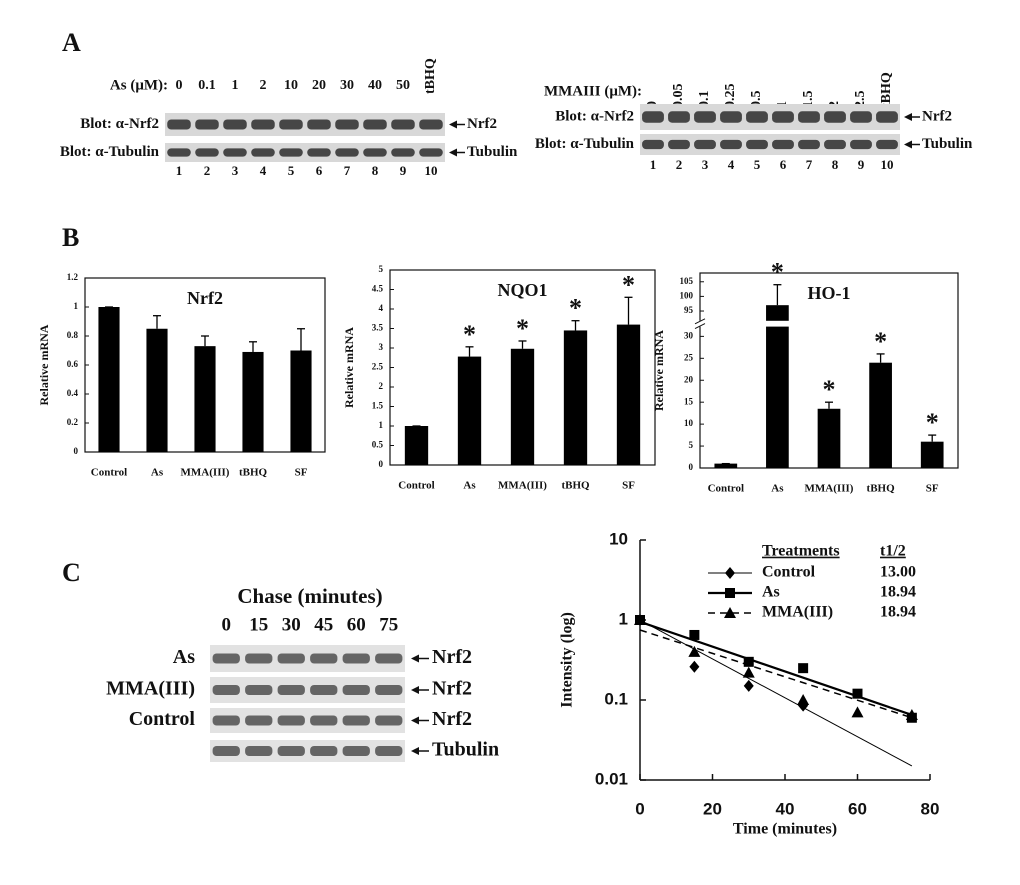 Image resolution: width=1020 pixels, height=885 pixels. I want to click on lane-label: 1.5, so click(808, 100).